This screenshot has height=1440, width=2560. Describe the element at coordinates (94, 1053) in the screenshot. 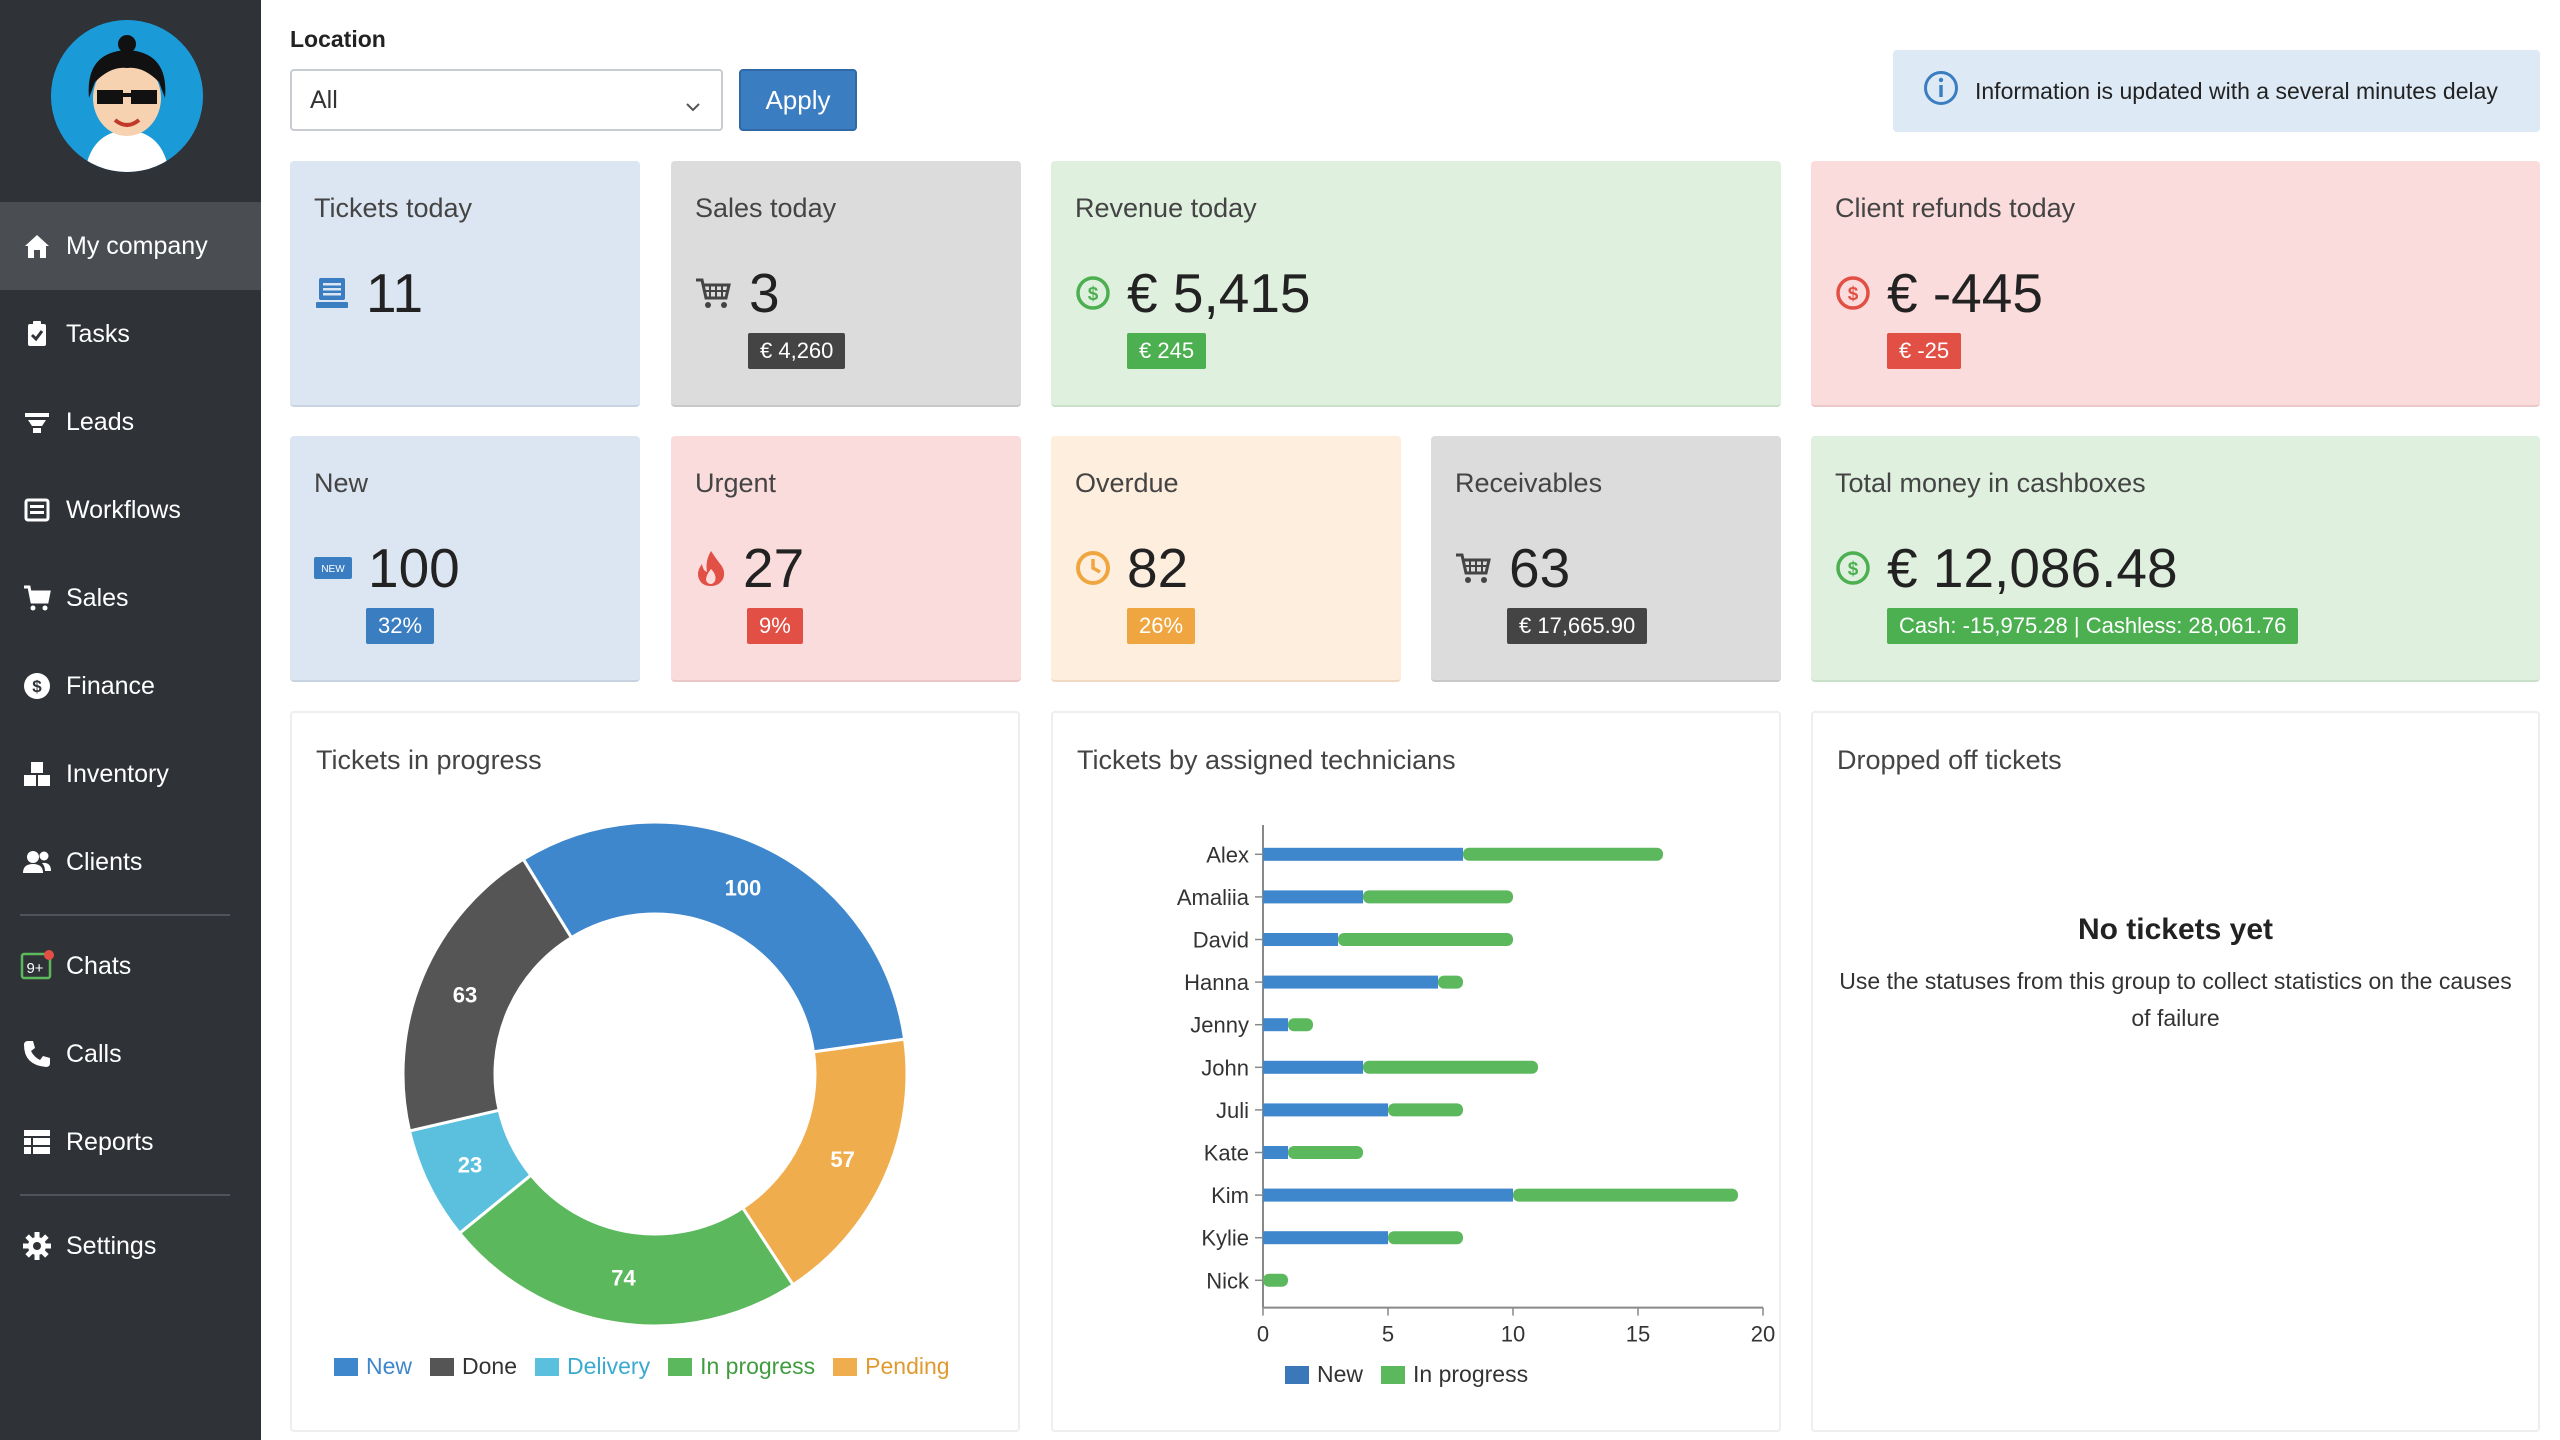

I see `sidebar-item-label: Calls` at that location.